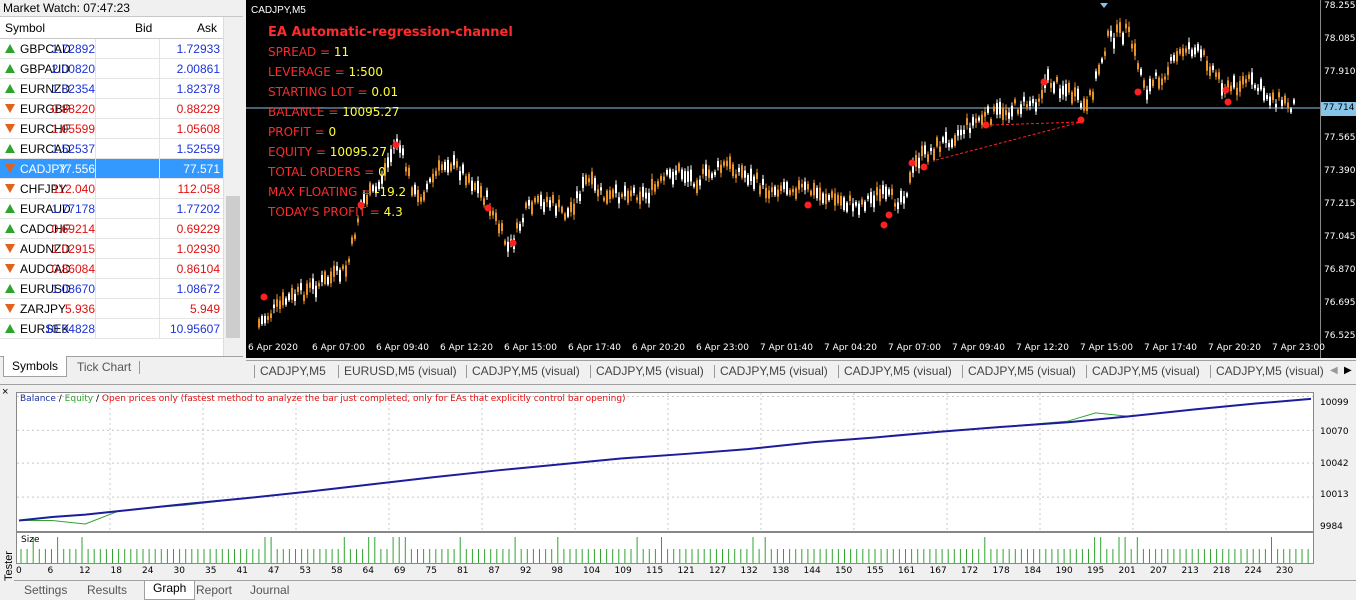 This screenshot has width=1356, height=600. I want to click on ask-price: 0.88229, so click(198, 109).